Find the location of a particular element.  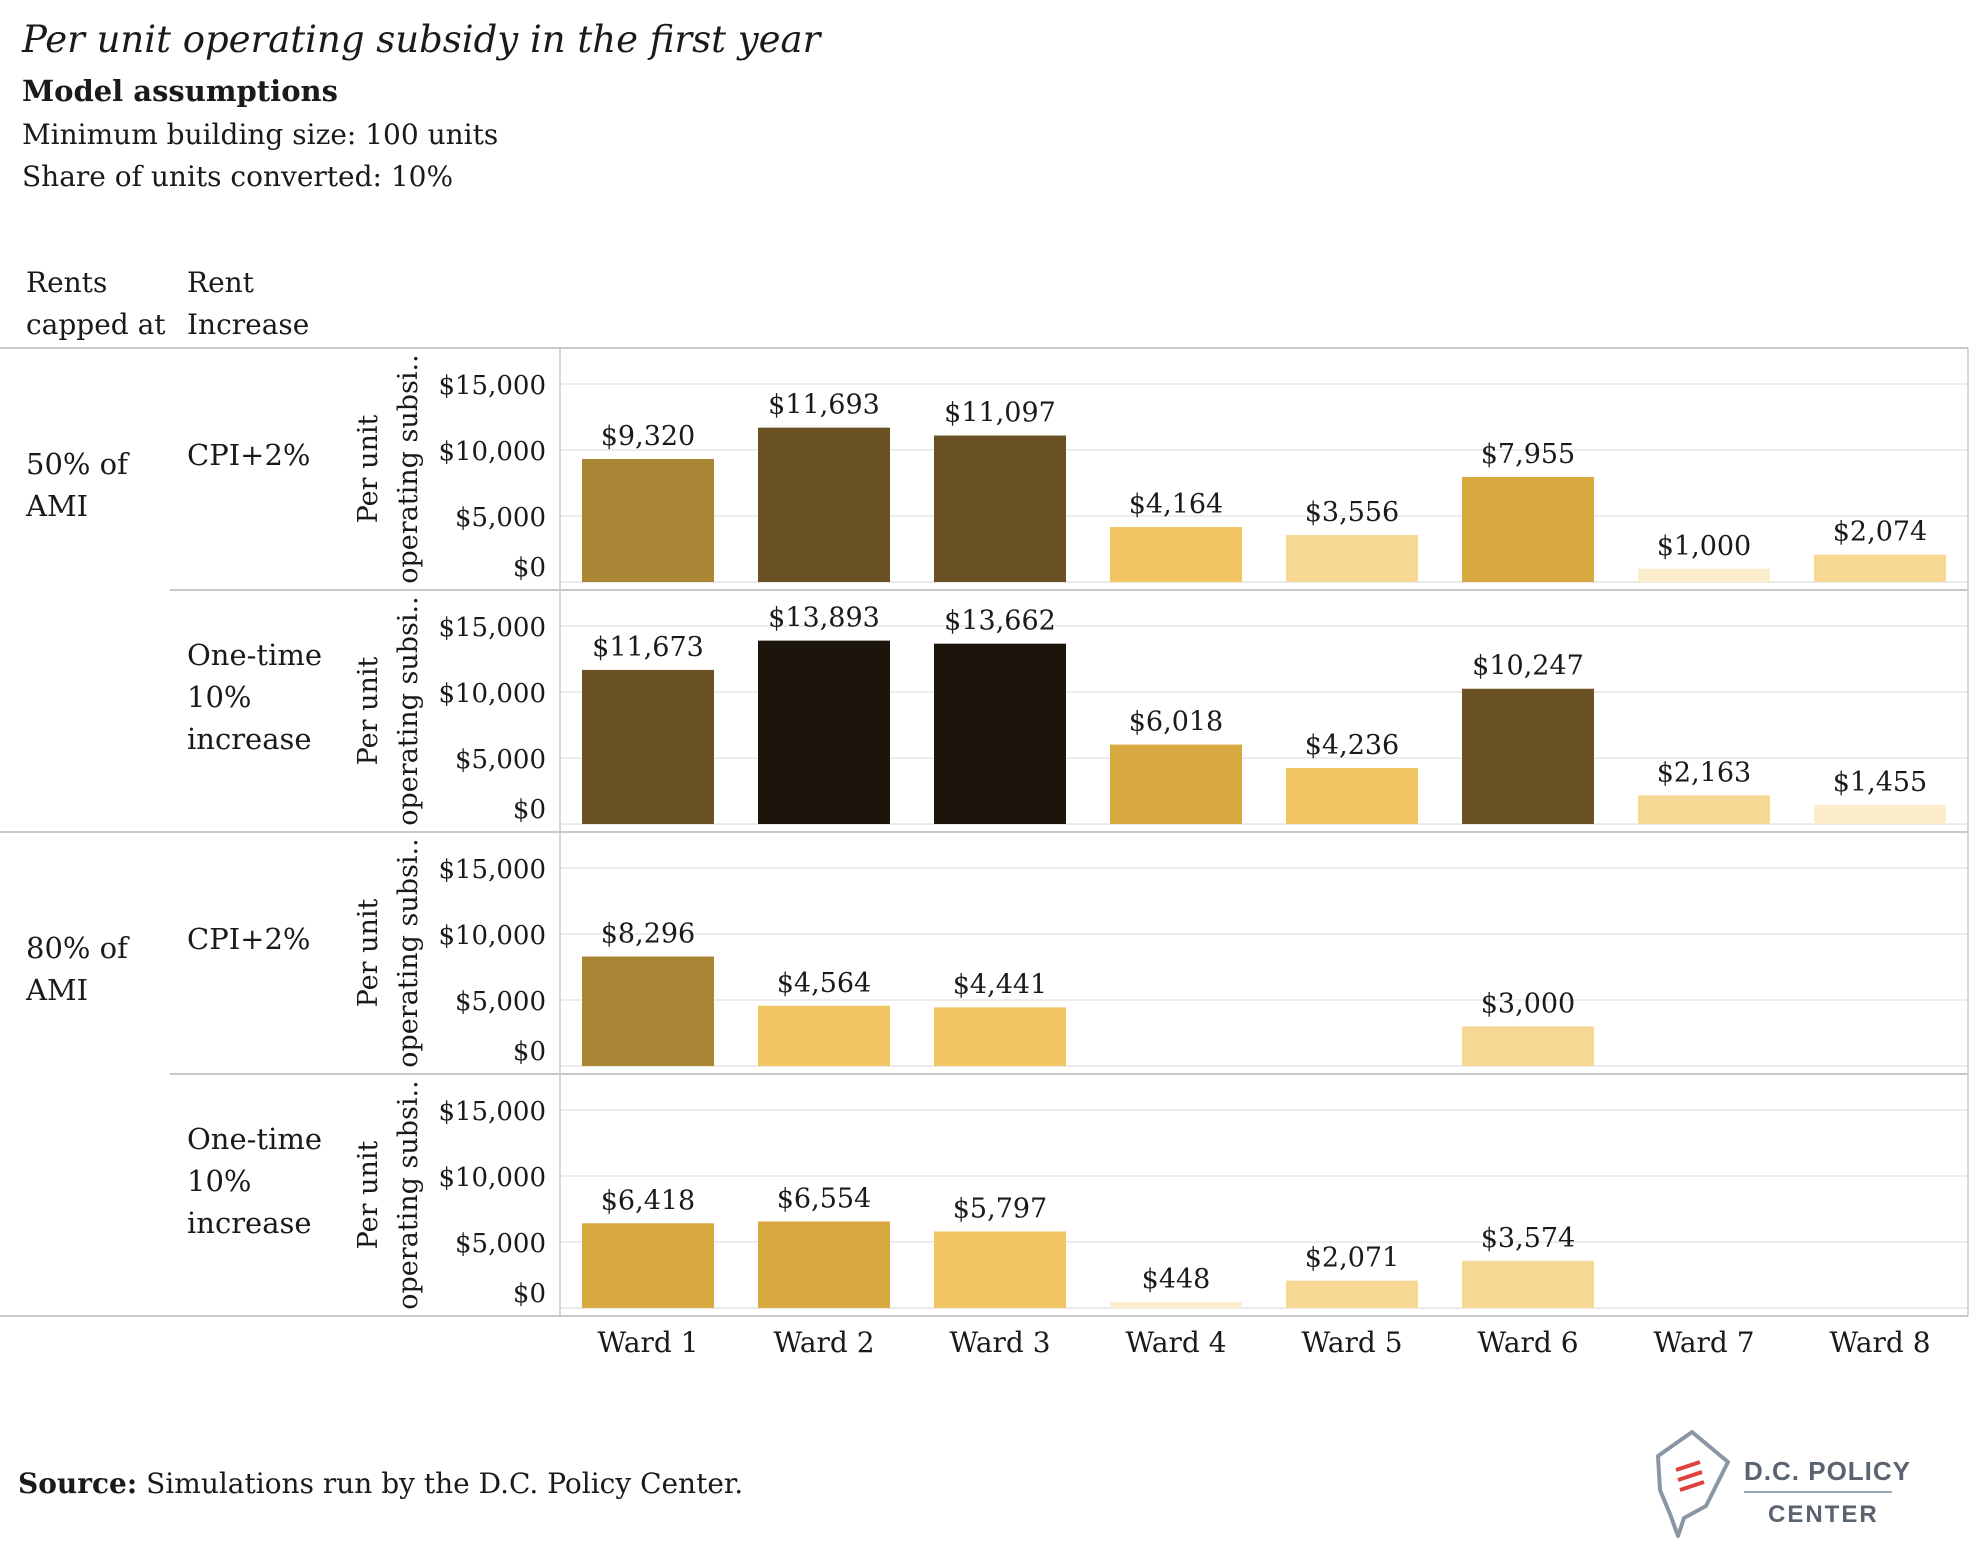

data-label: $11,693 is located at coordinates (824, 405).